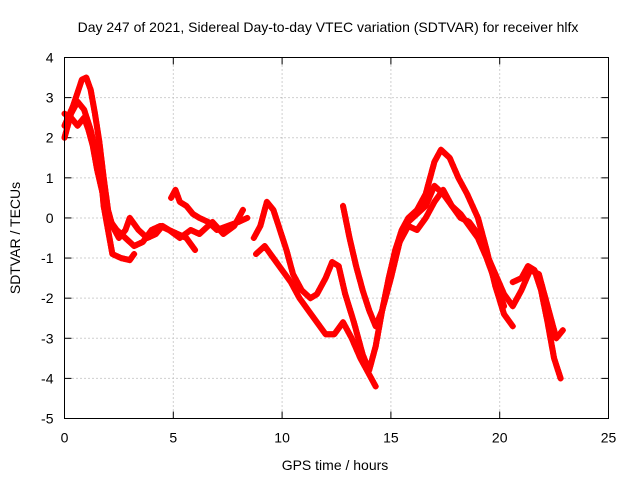 The height and width of the screenshot is (480, 640). I want to click on x-tick-label: 25, so click(609, 438).